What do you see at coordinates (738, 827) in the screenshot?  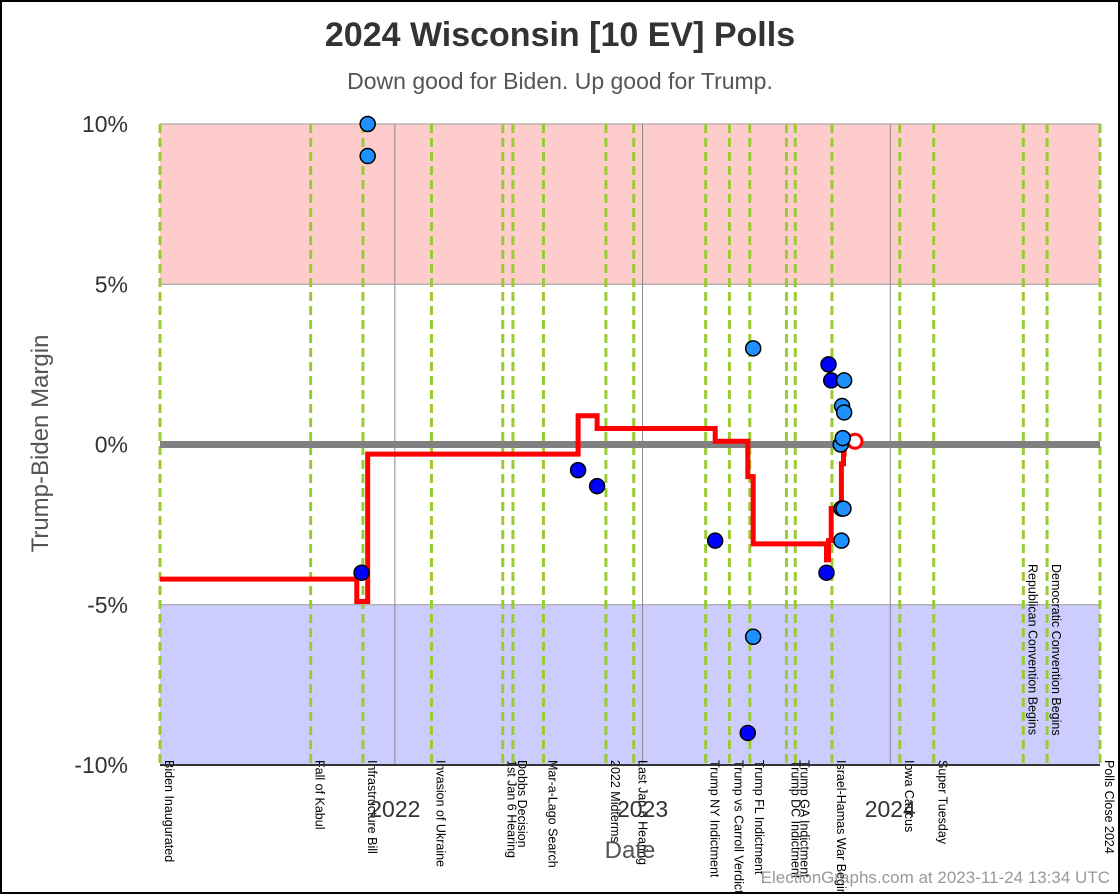 I see `event-label: Trump vs Carroll Verdict` at bounding box center [738, 827].